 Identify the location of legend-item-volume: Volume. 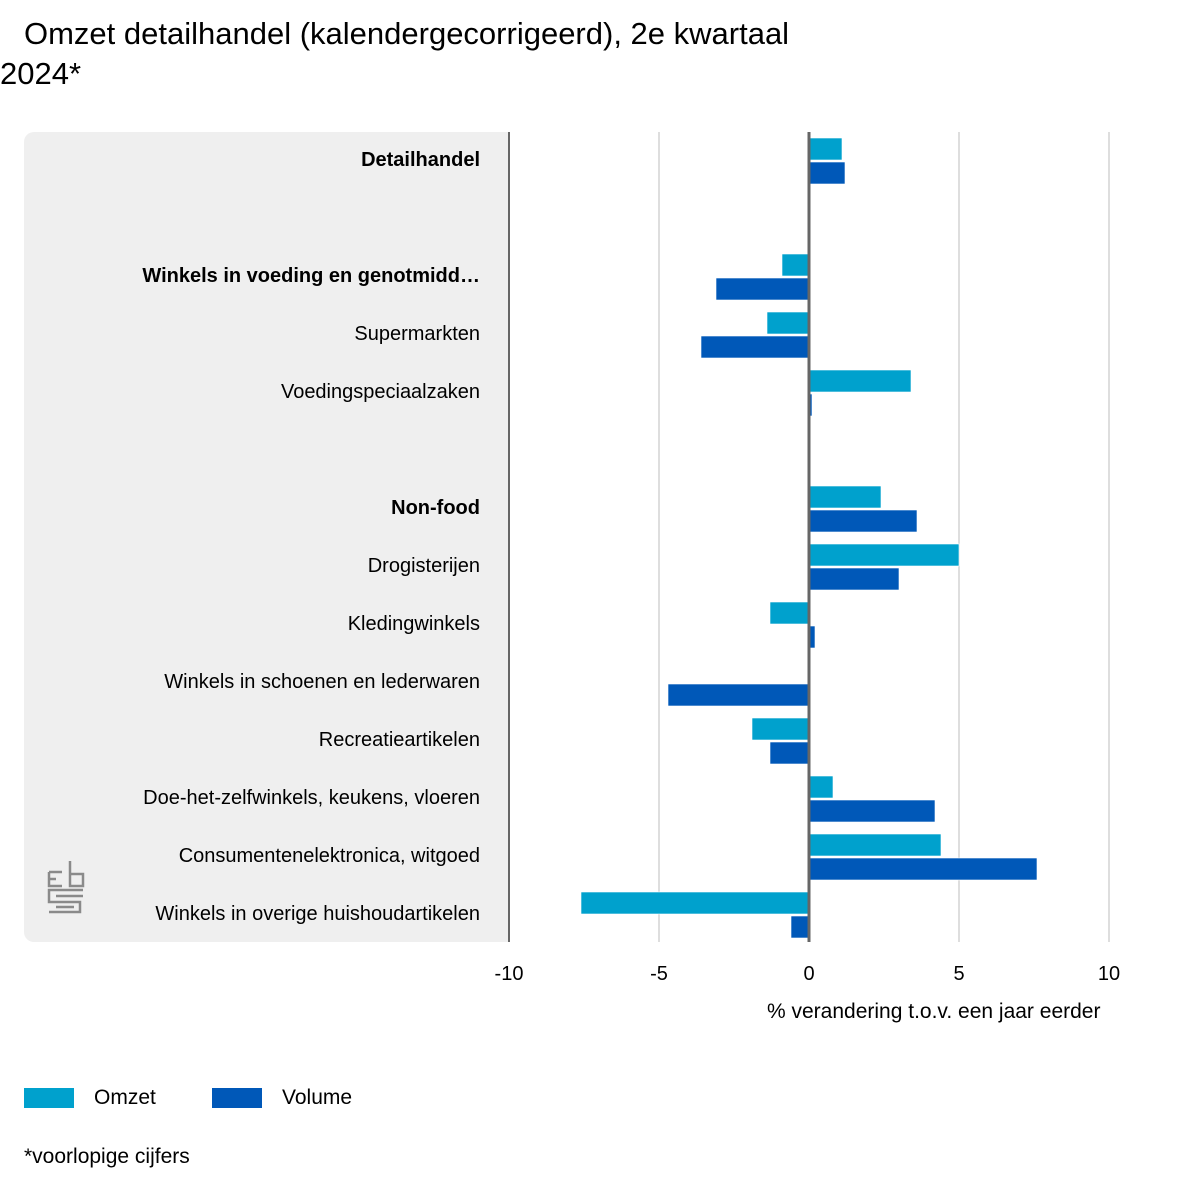
(282, 1098).